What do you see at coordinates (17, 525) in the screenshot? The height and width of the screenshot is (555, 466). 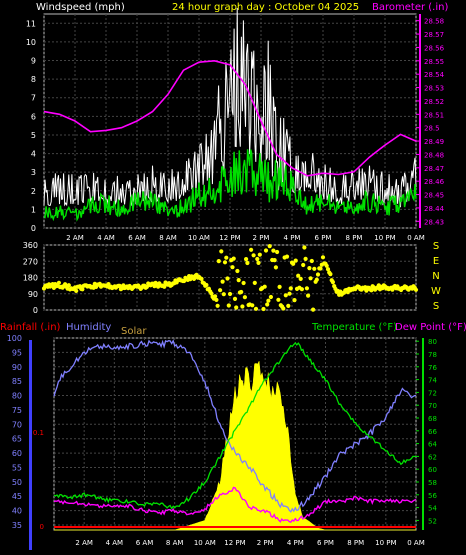 I see `humidity-tick-label: 35` at bounding box center [17, 525].